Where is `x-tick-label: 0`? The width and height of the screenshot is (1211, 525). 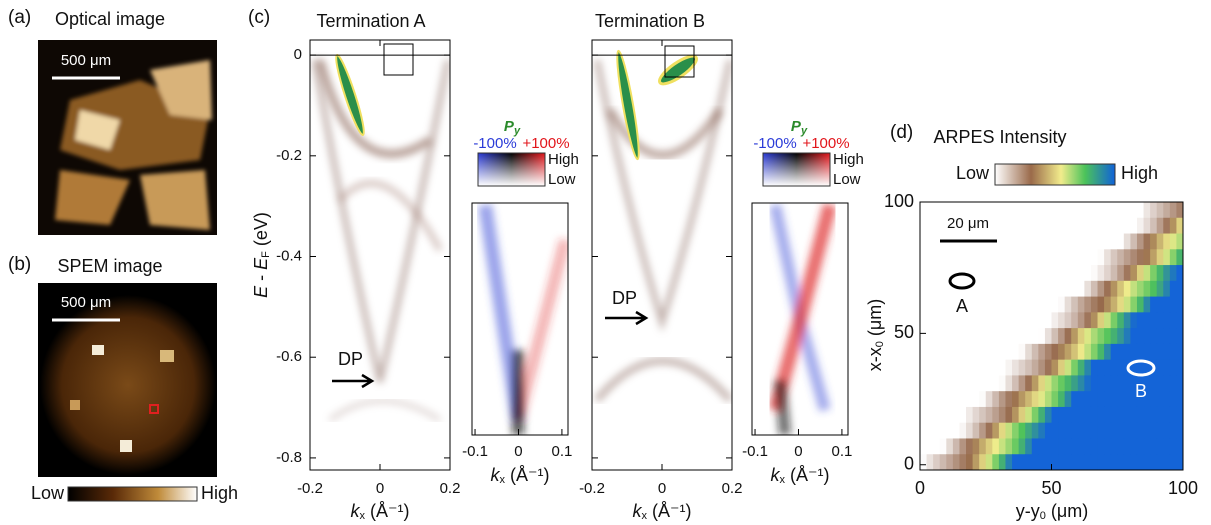 x-tick-label: 0 is located at coordinates (518, 451).